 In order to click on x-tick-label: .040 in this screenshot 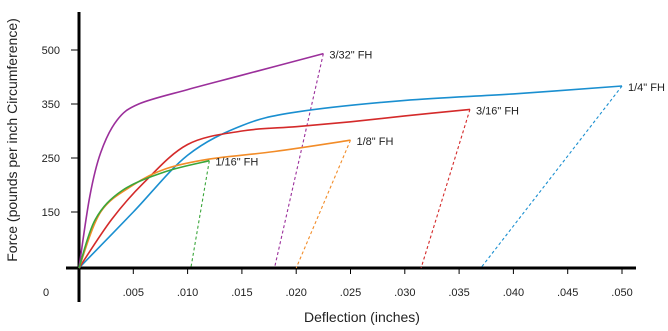, I will do `click(513, 293)`.